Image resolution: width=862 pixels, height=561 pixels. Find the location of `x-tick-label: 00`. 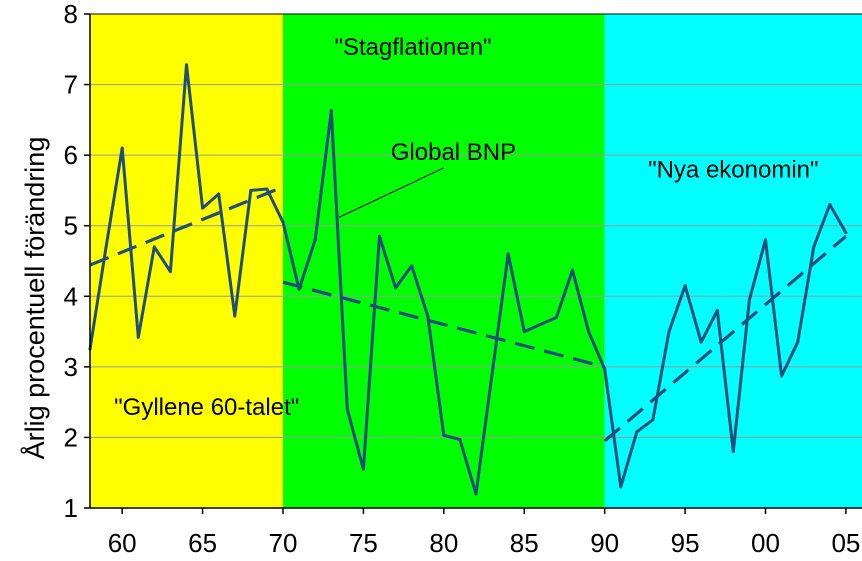

x-tick-label: 00 is located at coordinates (765, 543).